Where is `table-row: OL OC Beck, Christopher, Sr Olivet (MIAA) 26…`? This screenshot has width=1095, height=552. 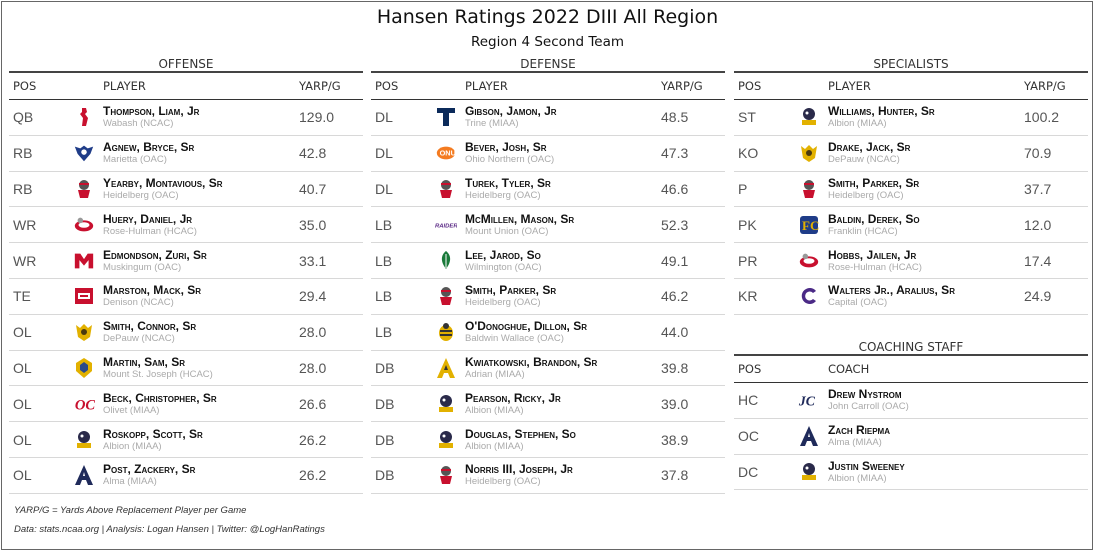 table-row: OL OC Beck, Christopher, Sr Olivet (MIAA) 26… is located at coordinates (186, 404).